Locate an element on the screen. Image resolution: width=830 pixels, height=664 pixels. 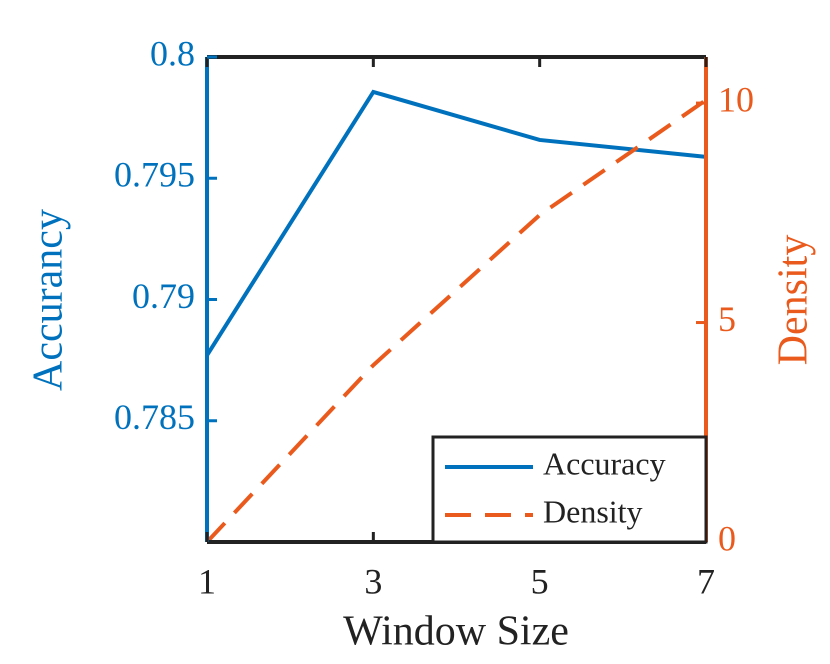
legend-label: Accuracy is located at coordinates (604, 463).